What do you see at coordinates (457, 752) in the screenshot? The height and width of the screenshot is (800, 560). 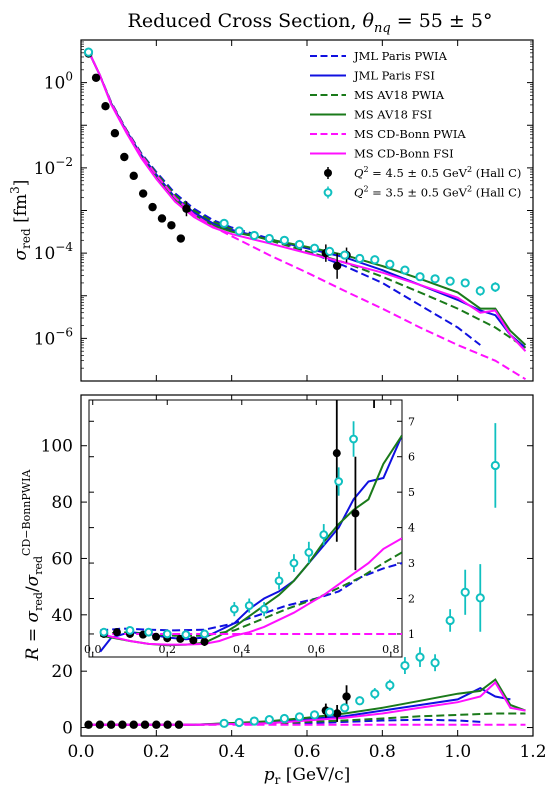 I see `x-tick-label: 1.0` at bounding box center [457, 752].